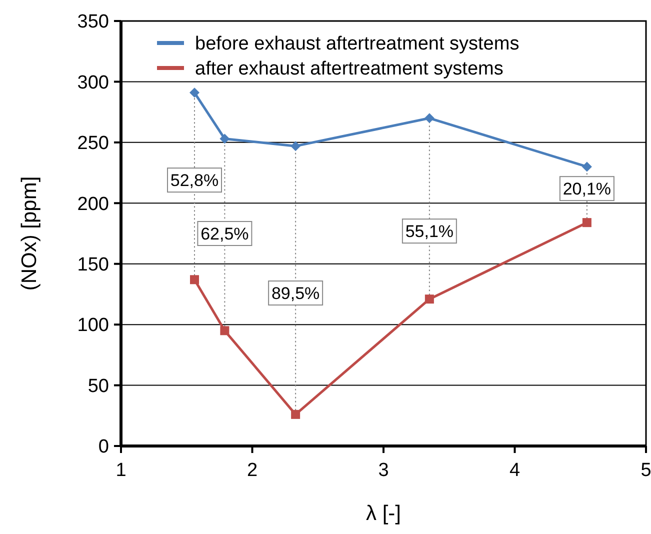 This screenshot has height=534, width=651. I want to click on x-tick-label: 1, so click(121, 470).